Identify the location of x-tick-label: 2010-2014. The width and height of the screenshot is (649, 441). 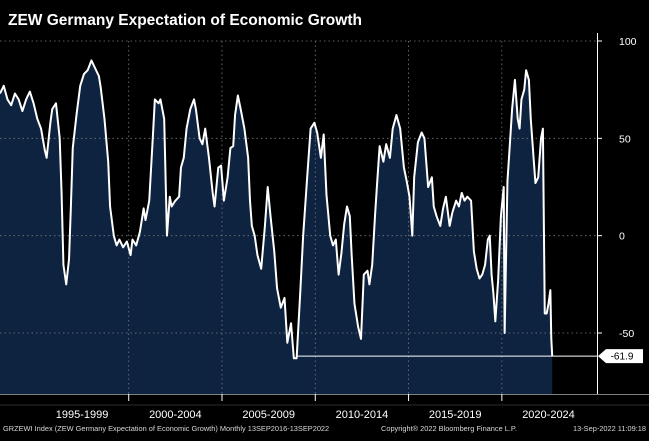
(362, 415).